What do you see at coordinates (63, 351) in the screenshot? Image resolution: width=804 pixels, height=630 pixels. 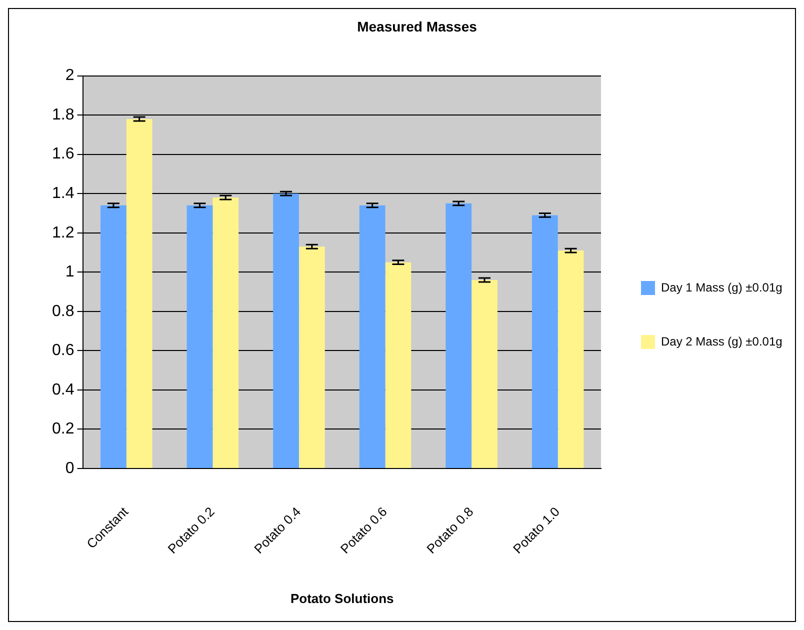 I see `y-tick-label: 0.6` at bounding box center [63, 351].